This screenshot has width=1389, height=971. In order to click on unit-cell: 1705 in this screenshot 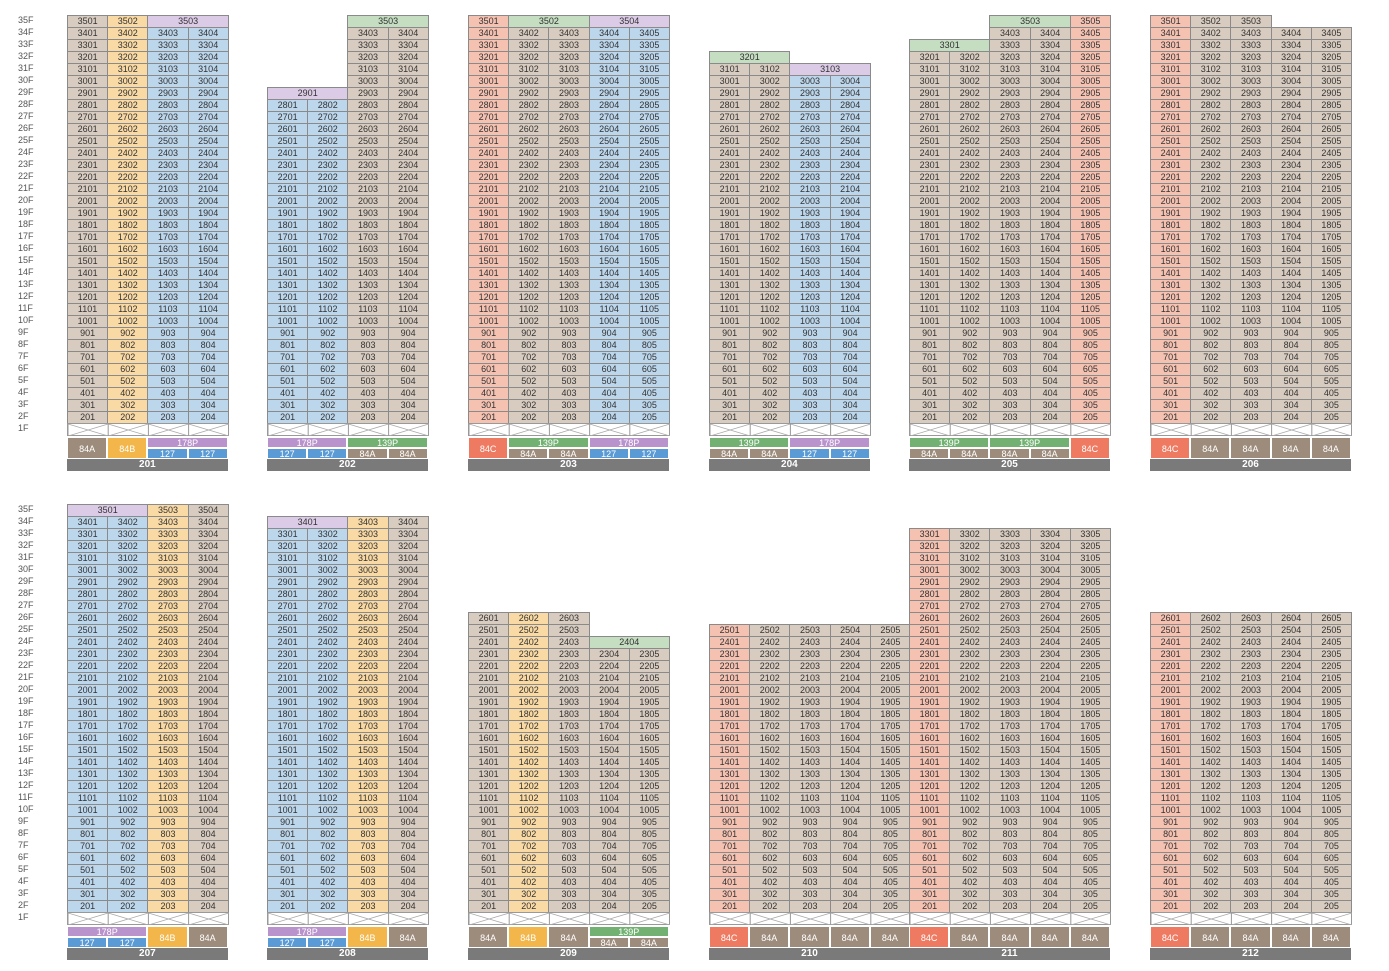, I will do `click(1090, 237)`.